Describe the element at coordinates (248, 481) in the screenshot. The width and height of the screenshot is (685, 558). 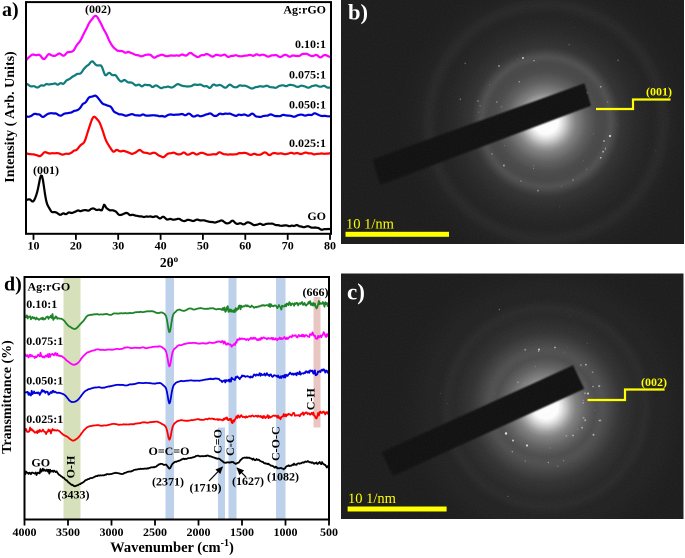
I see `svg-text: (1627)` at that location.